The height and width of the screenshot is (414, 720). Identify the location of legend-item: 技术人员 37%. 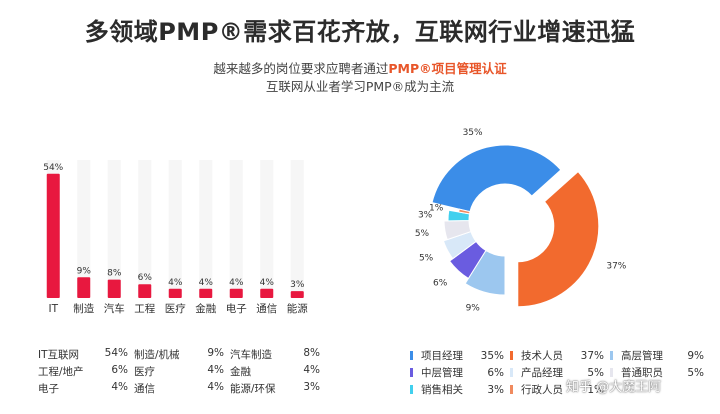
(560, 355).